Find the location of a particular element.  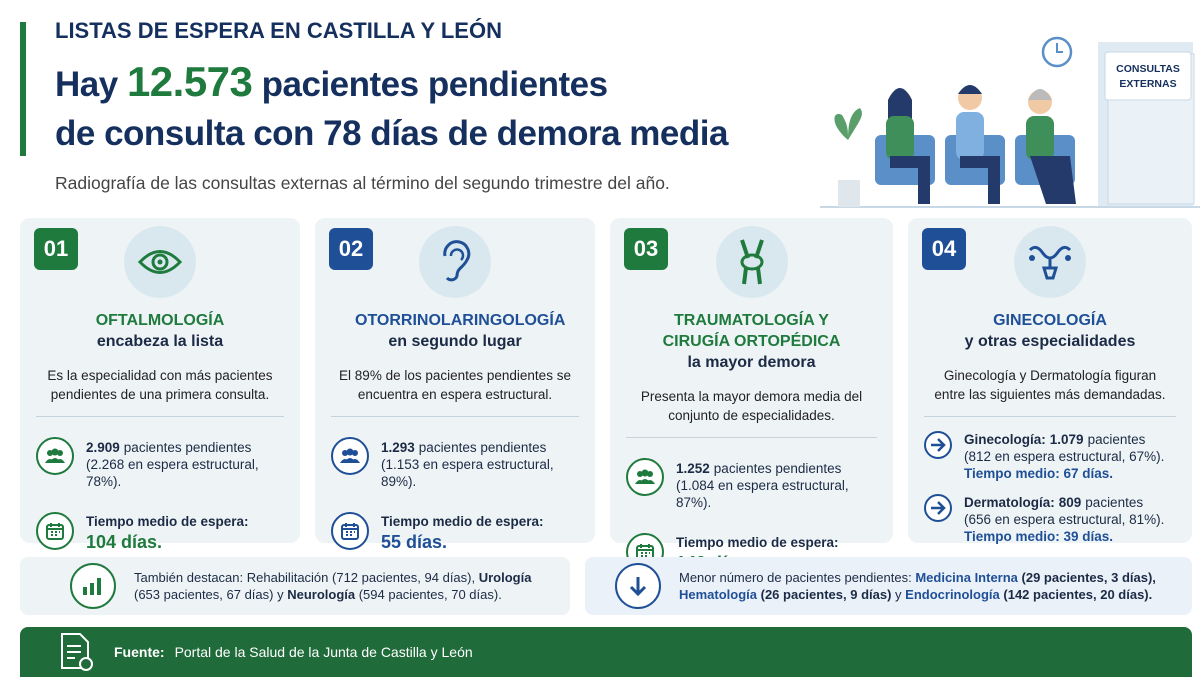

stat-line: 1.252 pacientes pendientes is located at coordinates (776, 468).